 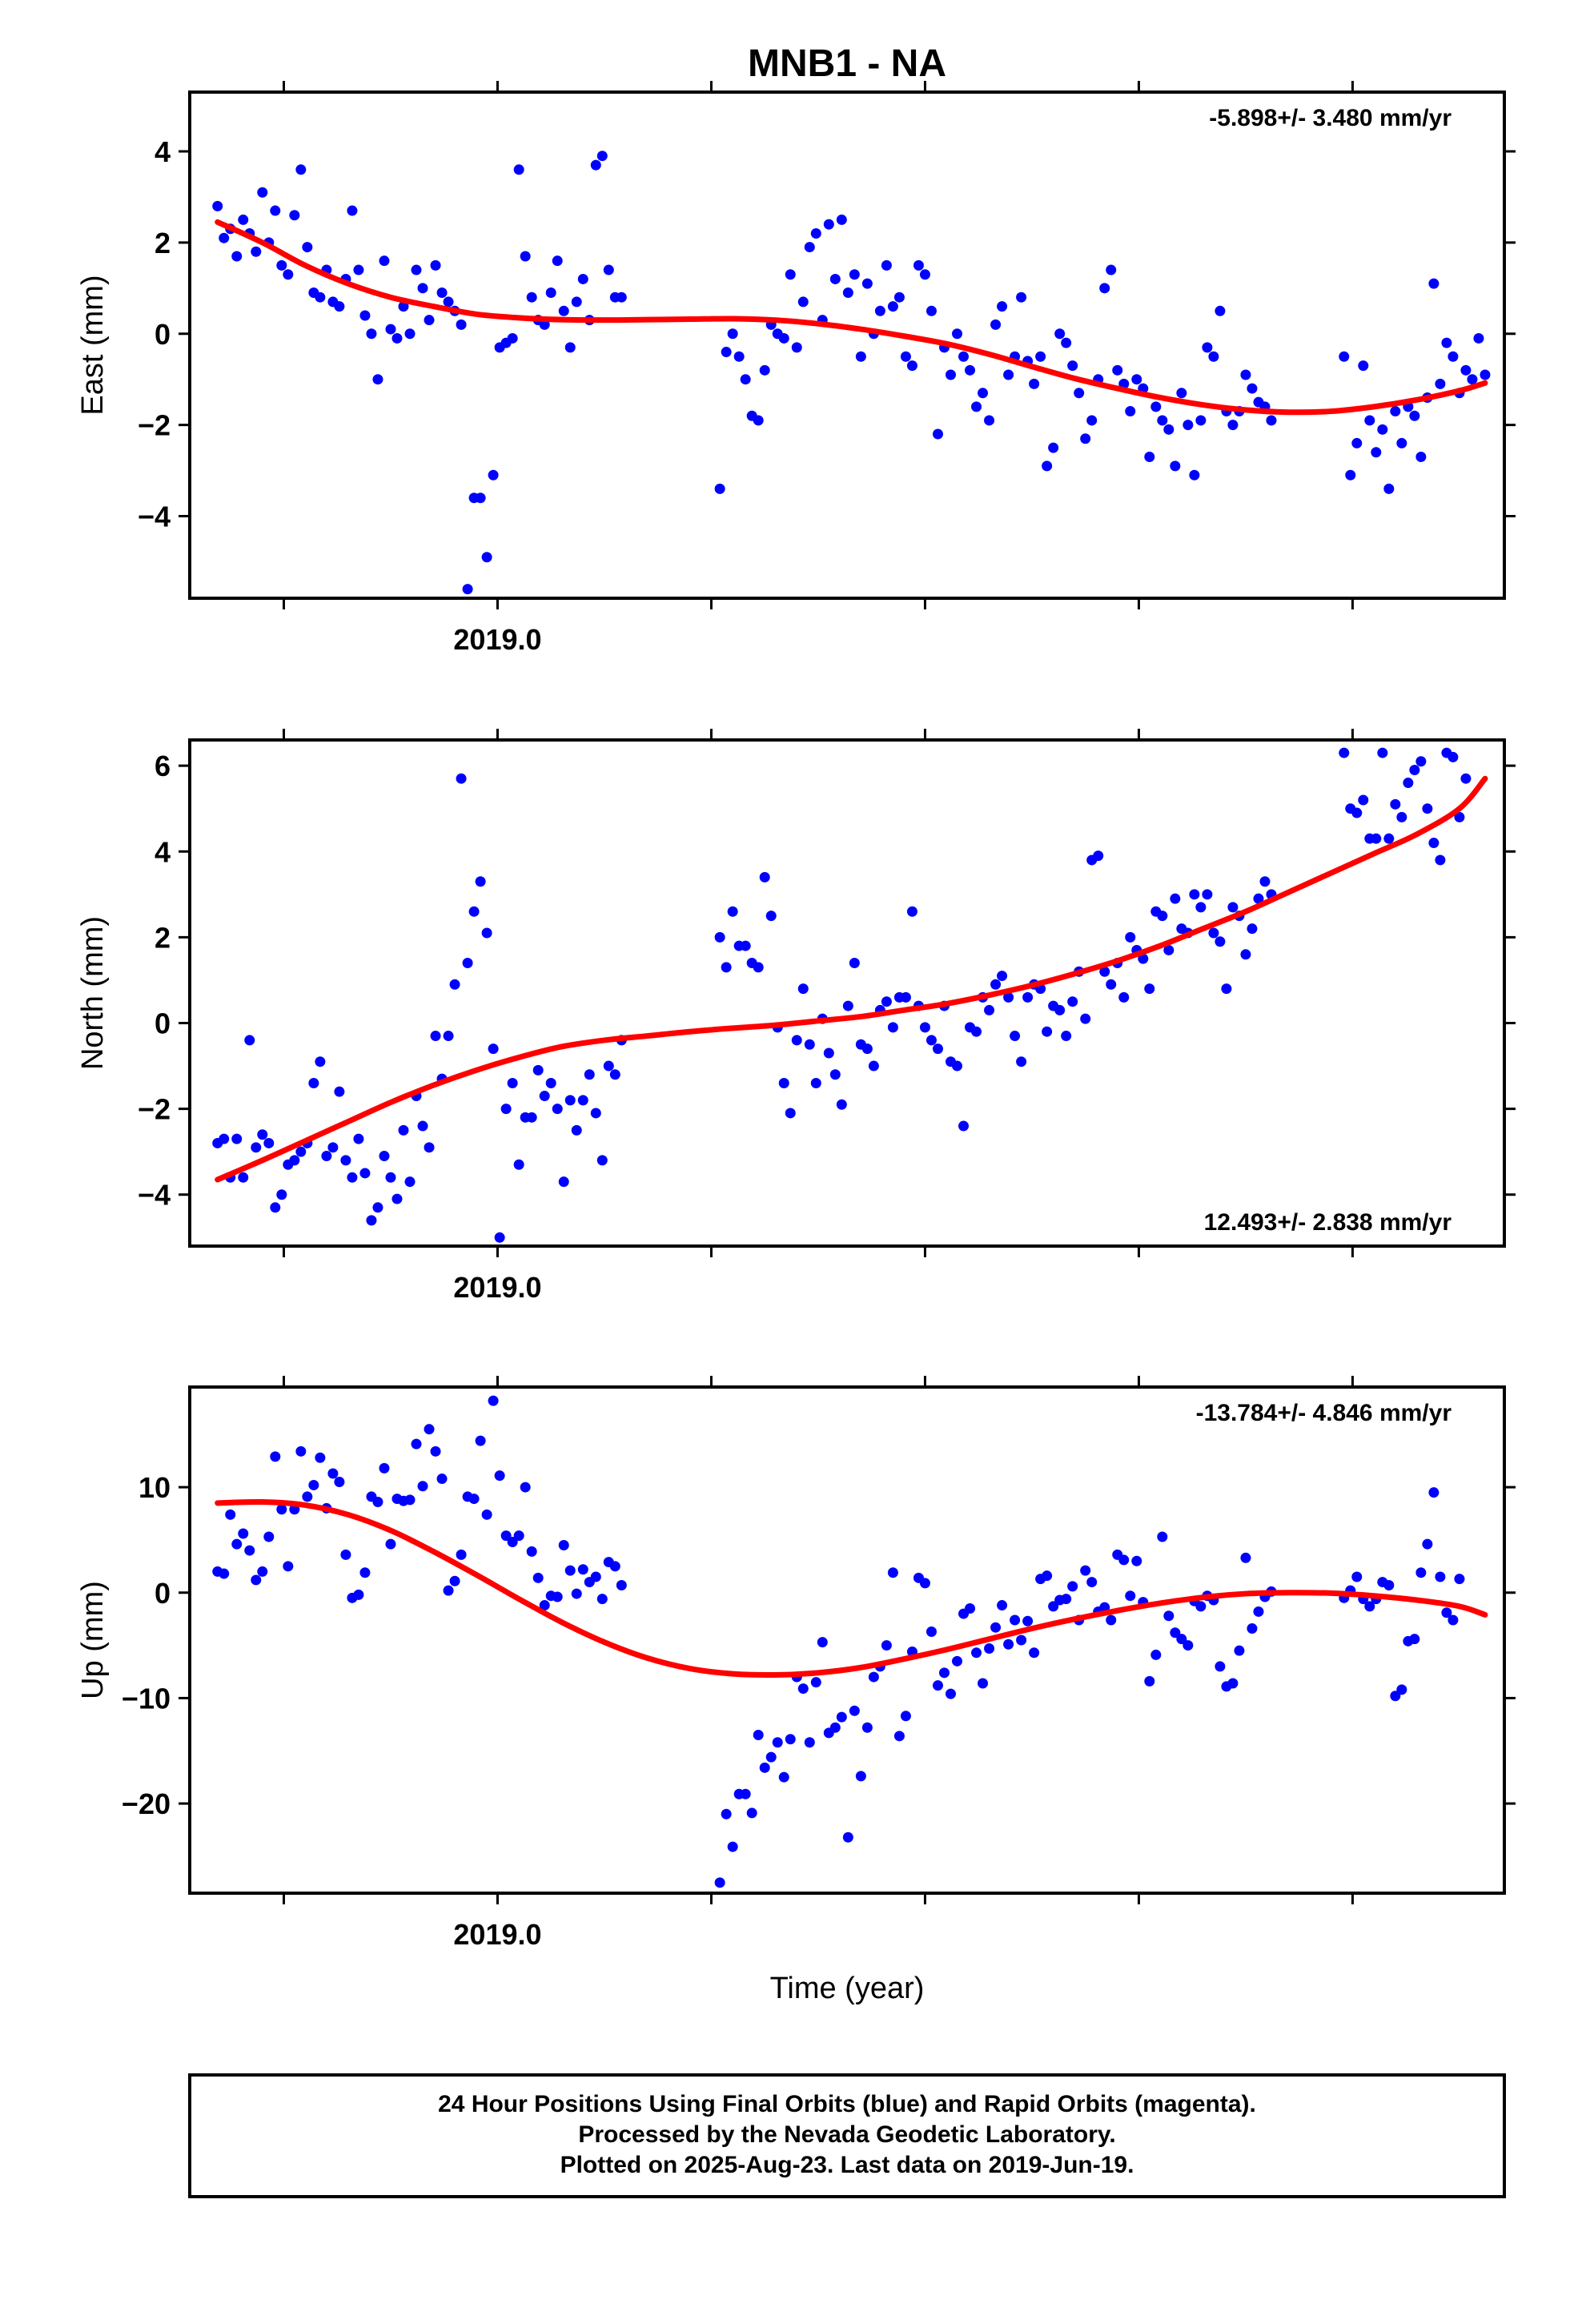 I want to click on fit-curve, so click(x=851, y=1588).